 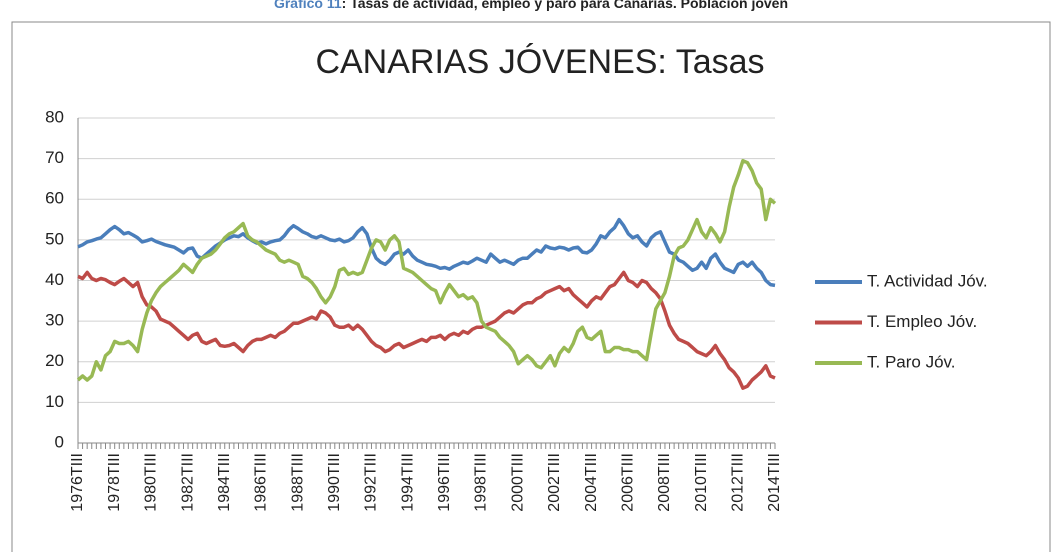 What do you see at coordinates (481, 482) in the screenshot?
I see `x-tick-label: 1998TIII` at bounding box center [481, 482].